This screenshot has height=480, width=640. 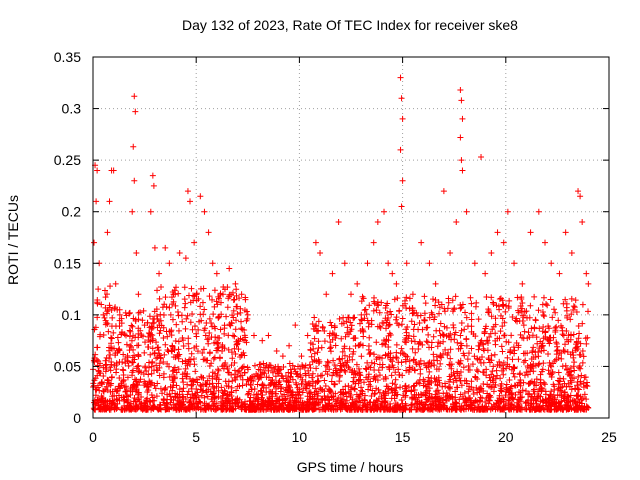 I want to click on y-tick-label: 0.1, so click(x=72, y=315).